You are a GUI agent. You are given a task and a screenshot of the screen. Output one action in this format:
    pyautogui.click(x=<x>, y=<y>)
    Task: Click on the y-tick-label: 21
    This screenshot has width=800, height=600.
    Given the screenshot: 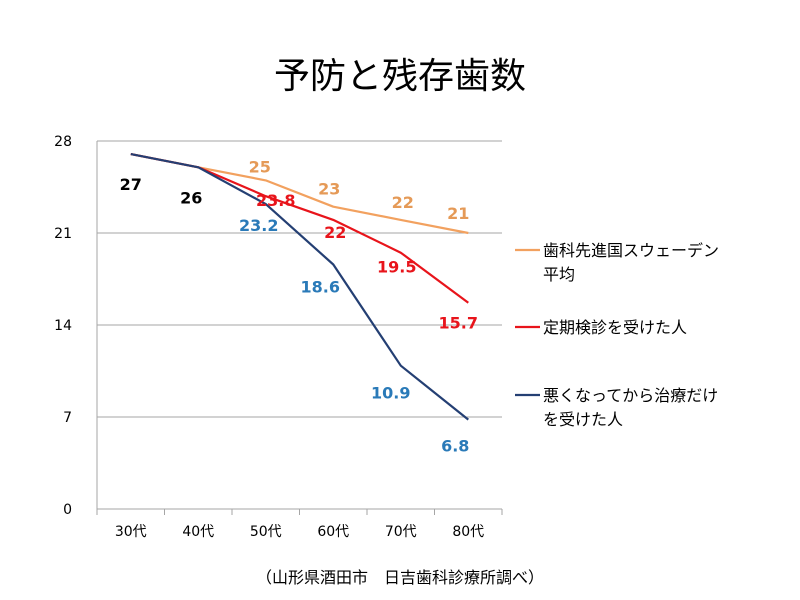 What is the action you would take?
    pyautogui.click(x=63, y=234)
    